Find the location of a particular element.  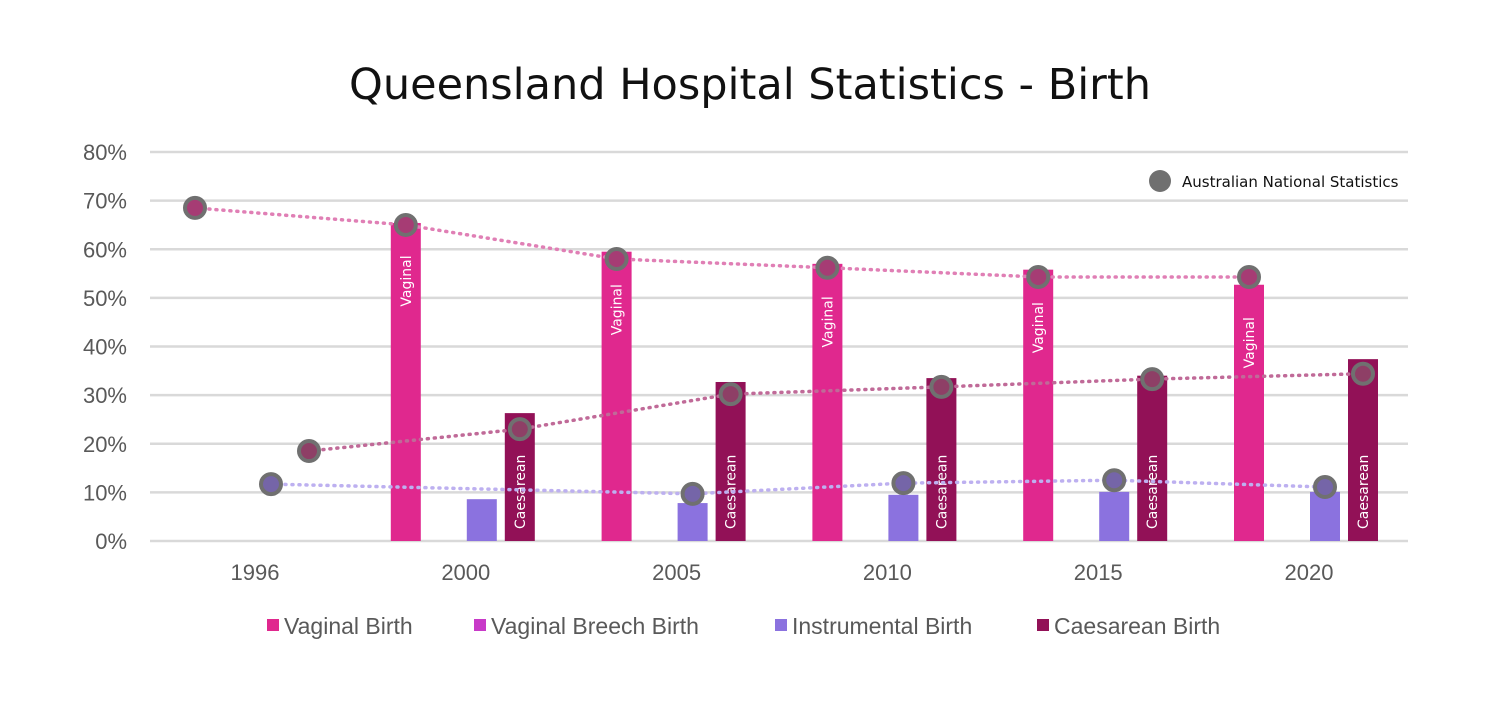

legend-label: Caesarean Birth is located at coordinates (1137, 626).